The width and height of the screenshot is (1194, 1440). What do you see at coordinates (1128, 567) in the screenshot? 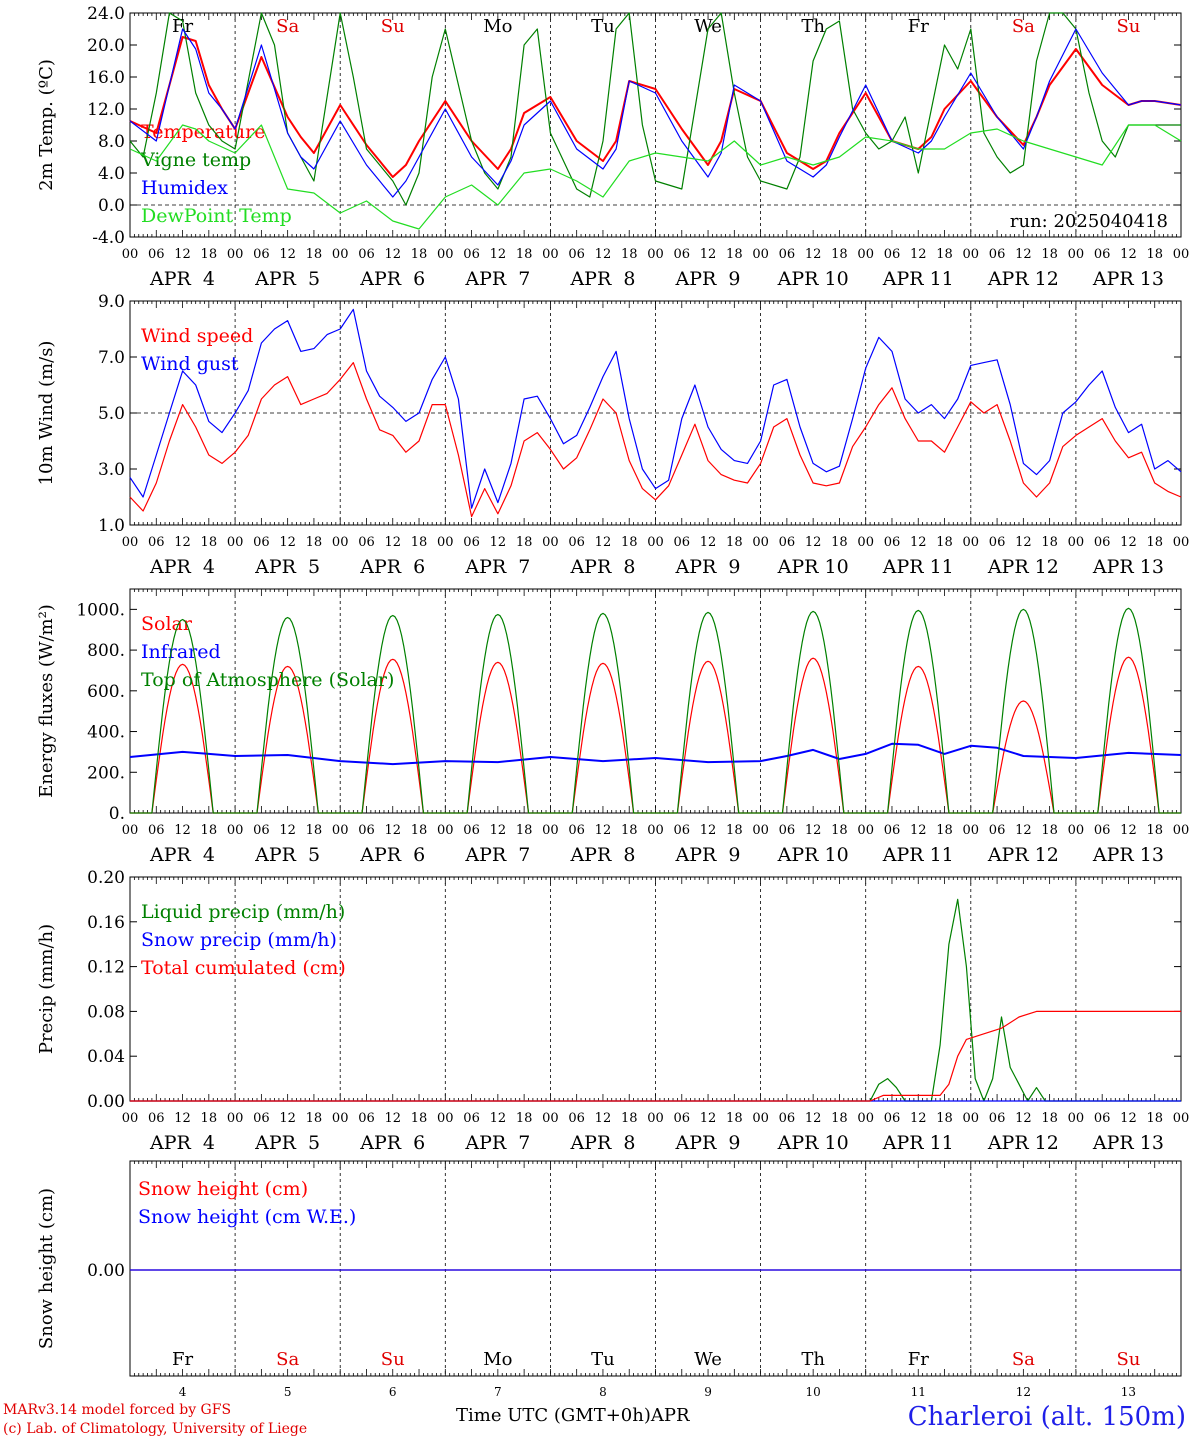
I see `wind-date-label: APR 13` at bounding box center [1128, 567].